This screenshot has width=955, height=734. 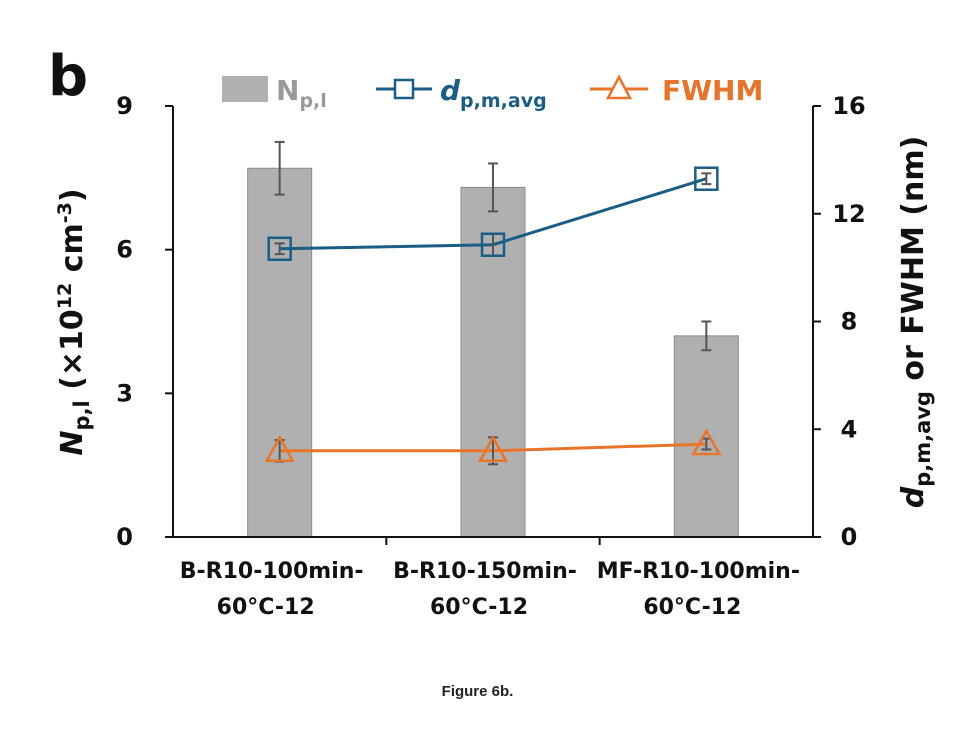 What do you see at coordinates (245, 89) in the screenshot?
I see `legend-bar-swatch` at bounding box center [245, 89].